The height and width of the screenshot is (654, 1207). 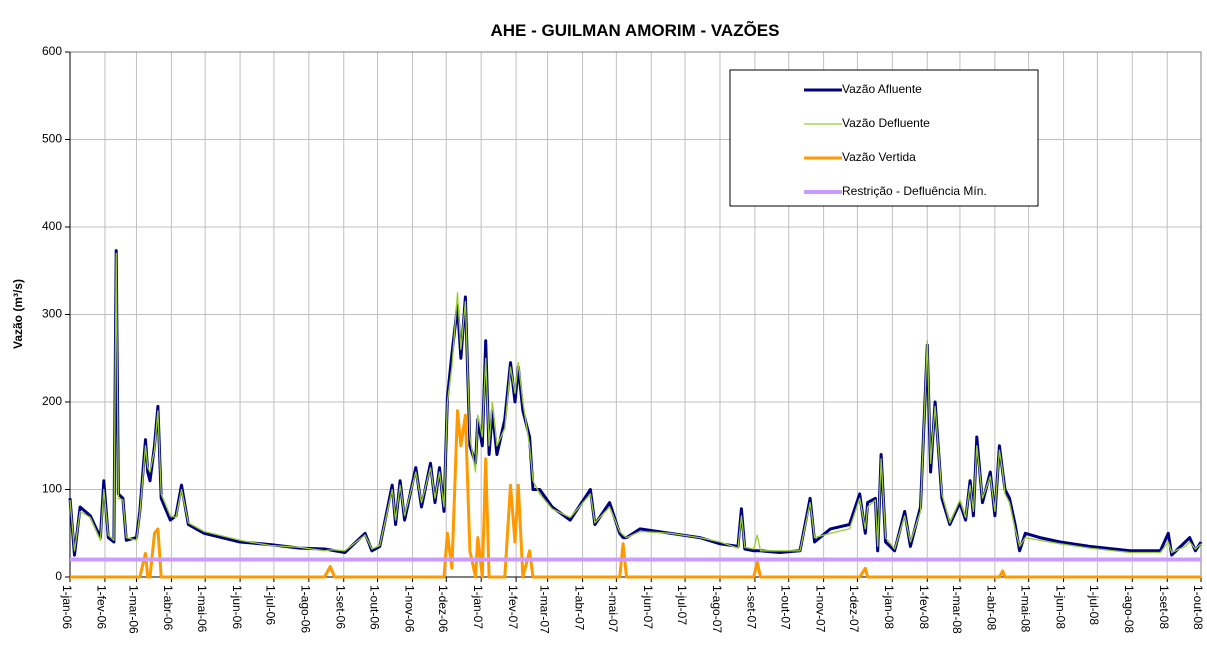 What do you see at coordinates (820, 609) in the screenshot?
I see `x-tick-label: 1-nov-07` at bounding box center [820, 609].